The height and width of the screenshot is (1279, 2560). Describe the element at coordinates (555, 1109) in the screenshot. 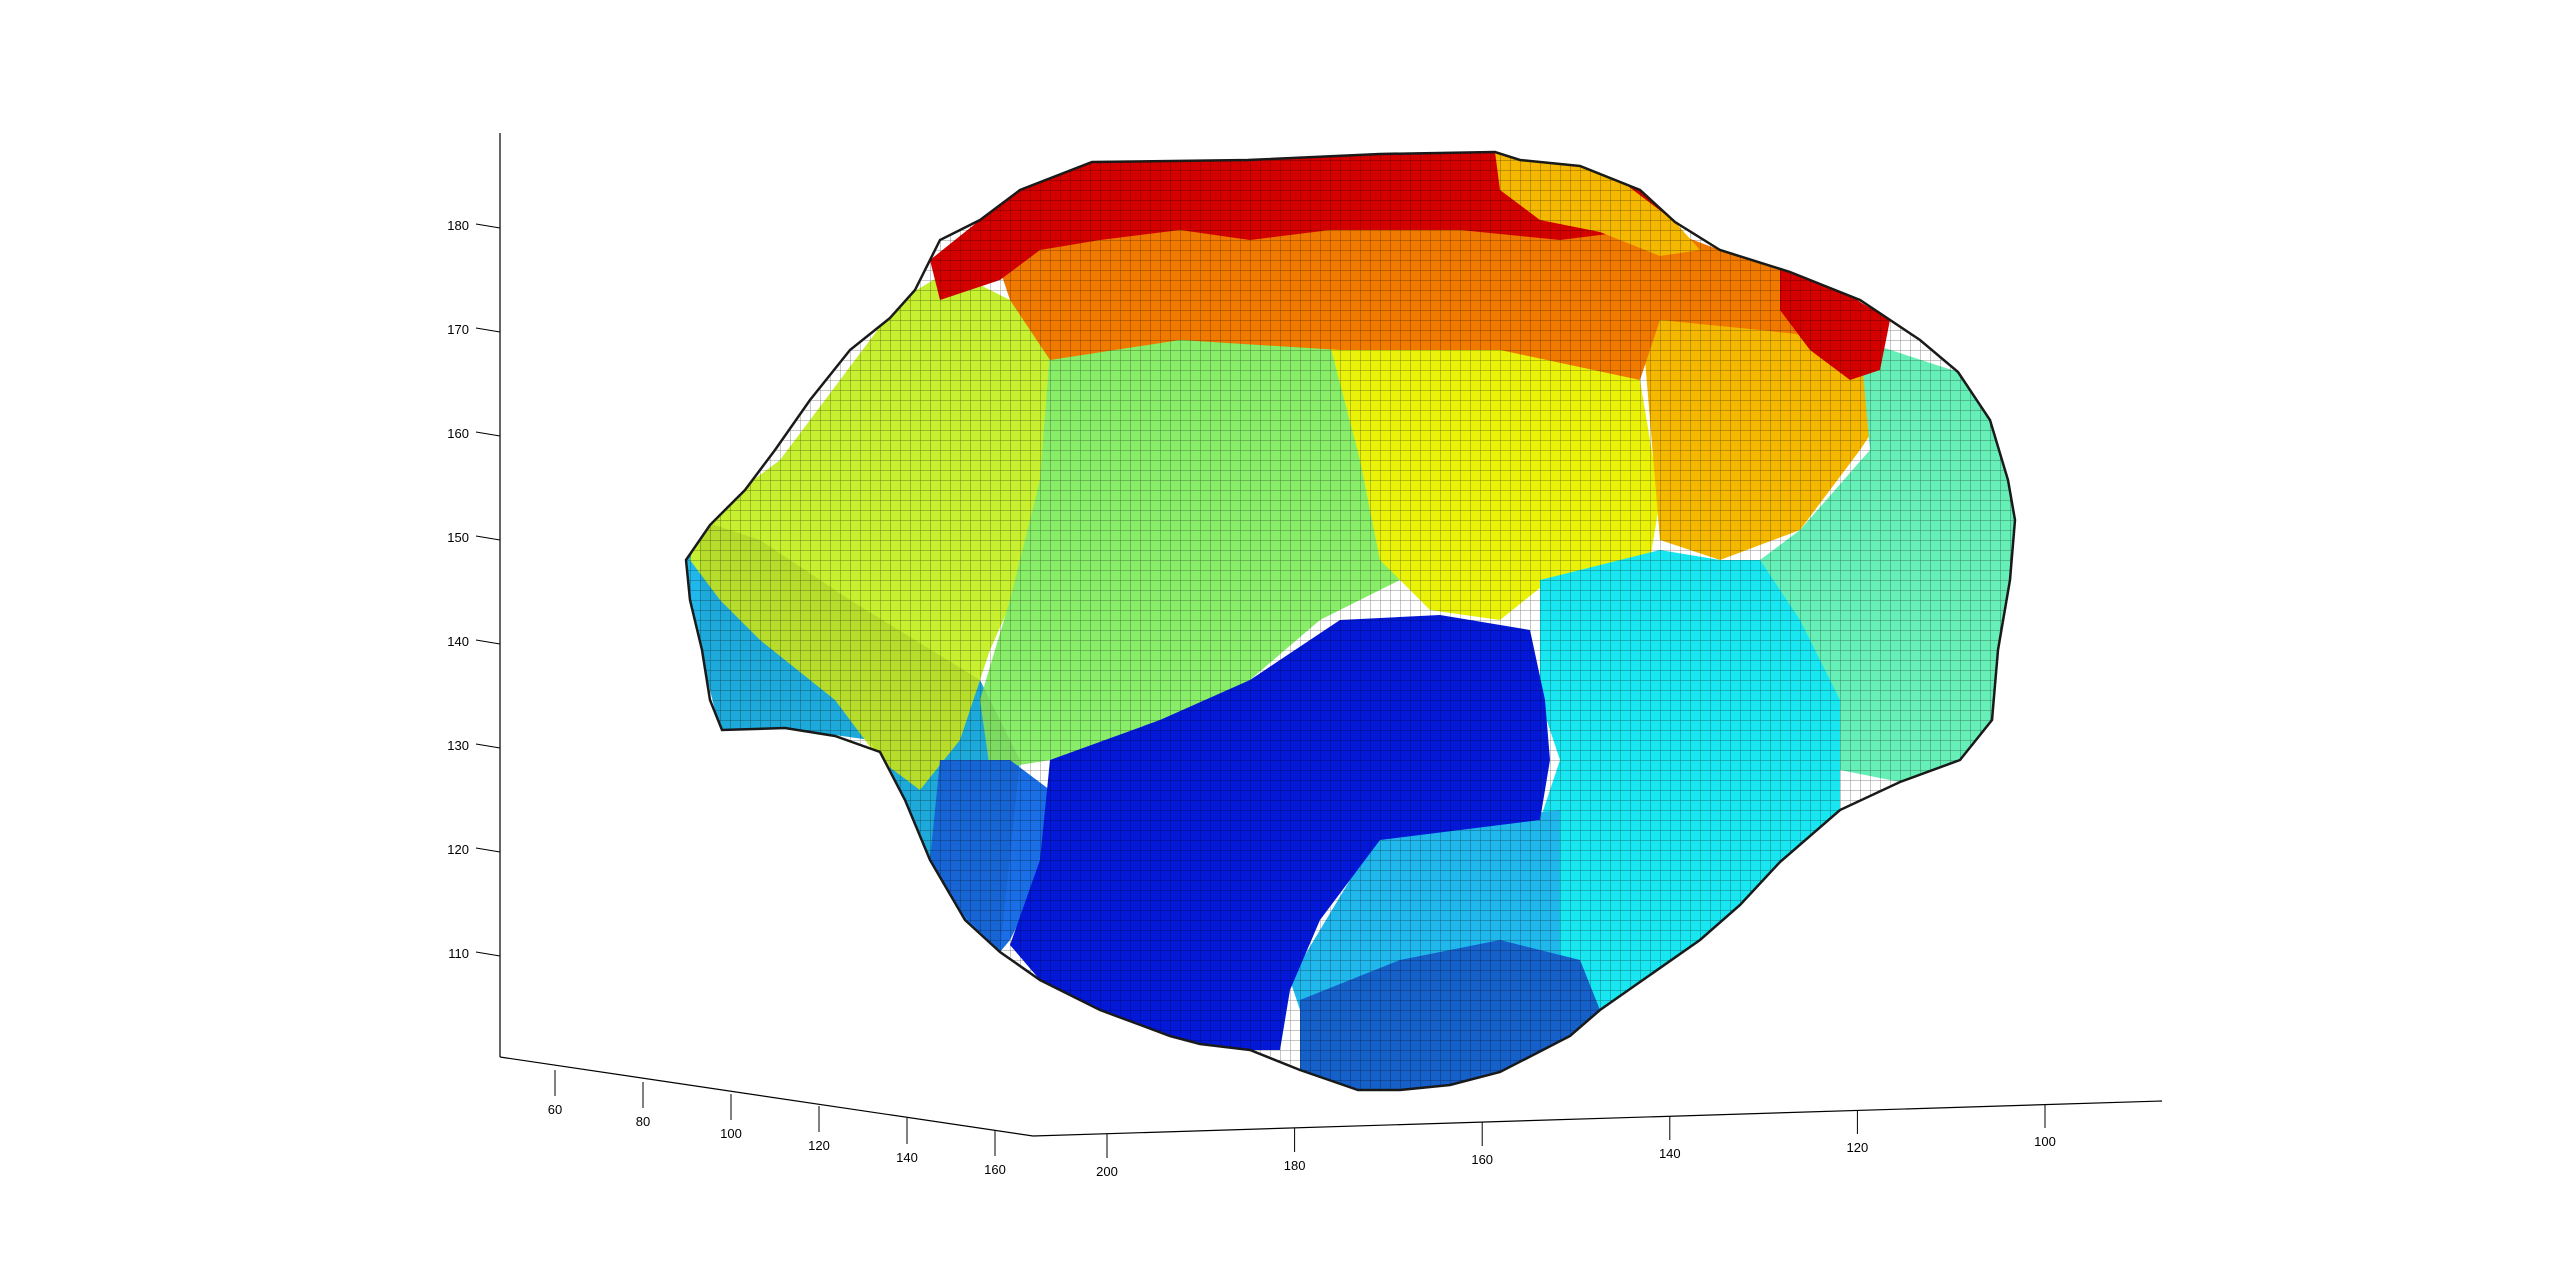

I see `left-floor-tick-label: 60` at that location.